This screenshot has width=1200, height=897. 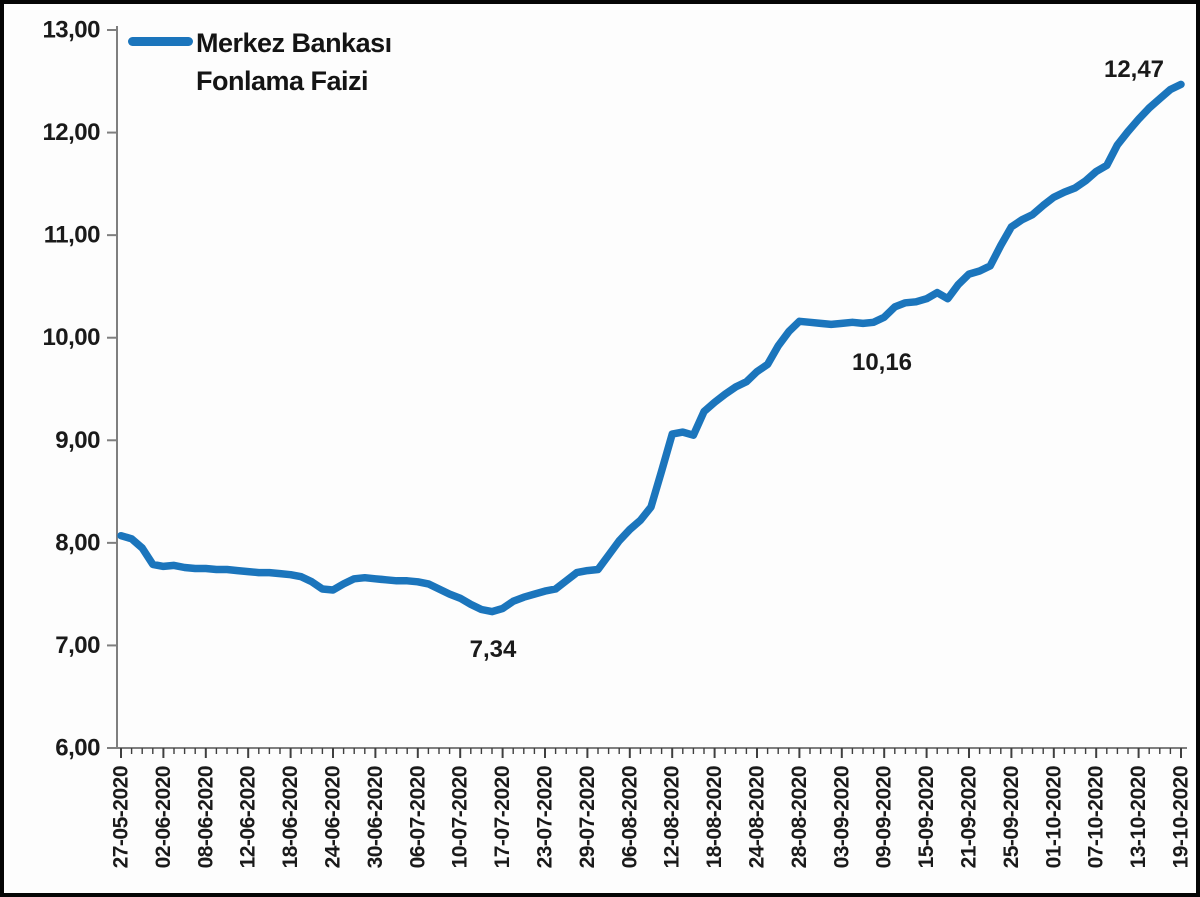 What do you see at coordinates (1053, 817) in the screenshot?
I see `x-axis-label: 01-10-2020` at bounding box center [1053, 817].